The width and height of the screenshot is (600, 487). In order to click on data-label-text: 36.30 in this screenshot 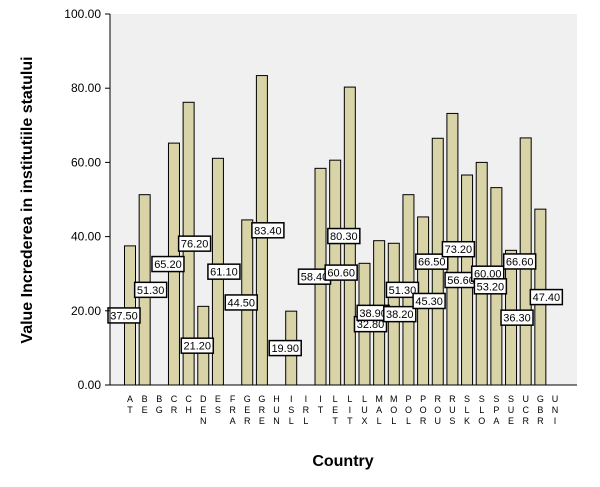, I will do `click(517, 319)`.